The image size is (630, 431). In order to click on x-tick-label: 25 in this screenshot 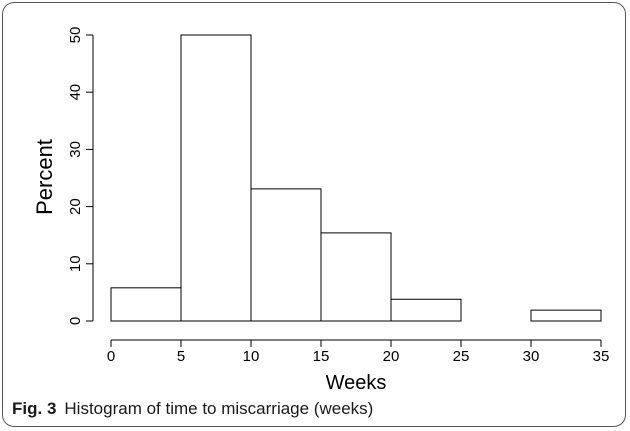, I will do `click(461, 356)`.